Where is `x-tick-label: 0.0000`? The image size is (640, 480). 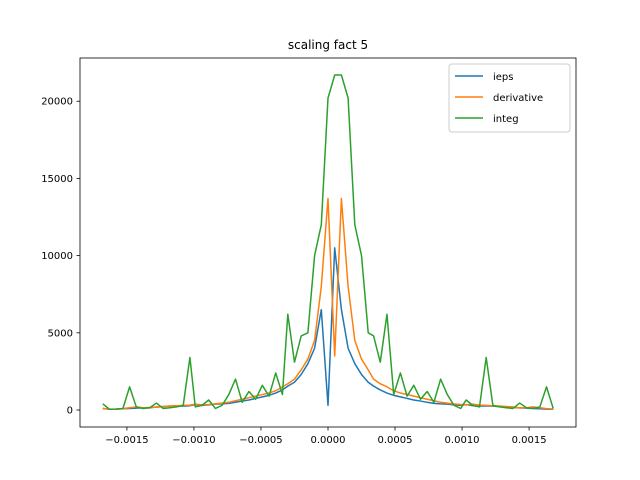 x-tick-label: 0.0000 is located at coordinates (328, 440).